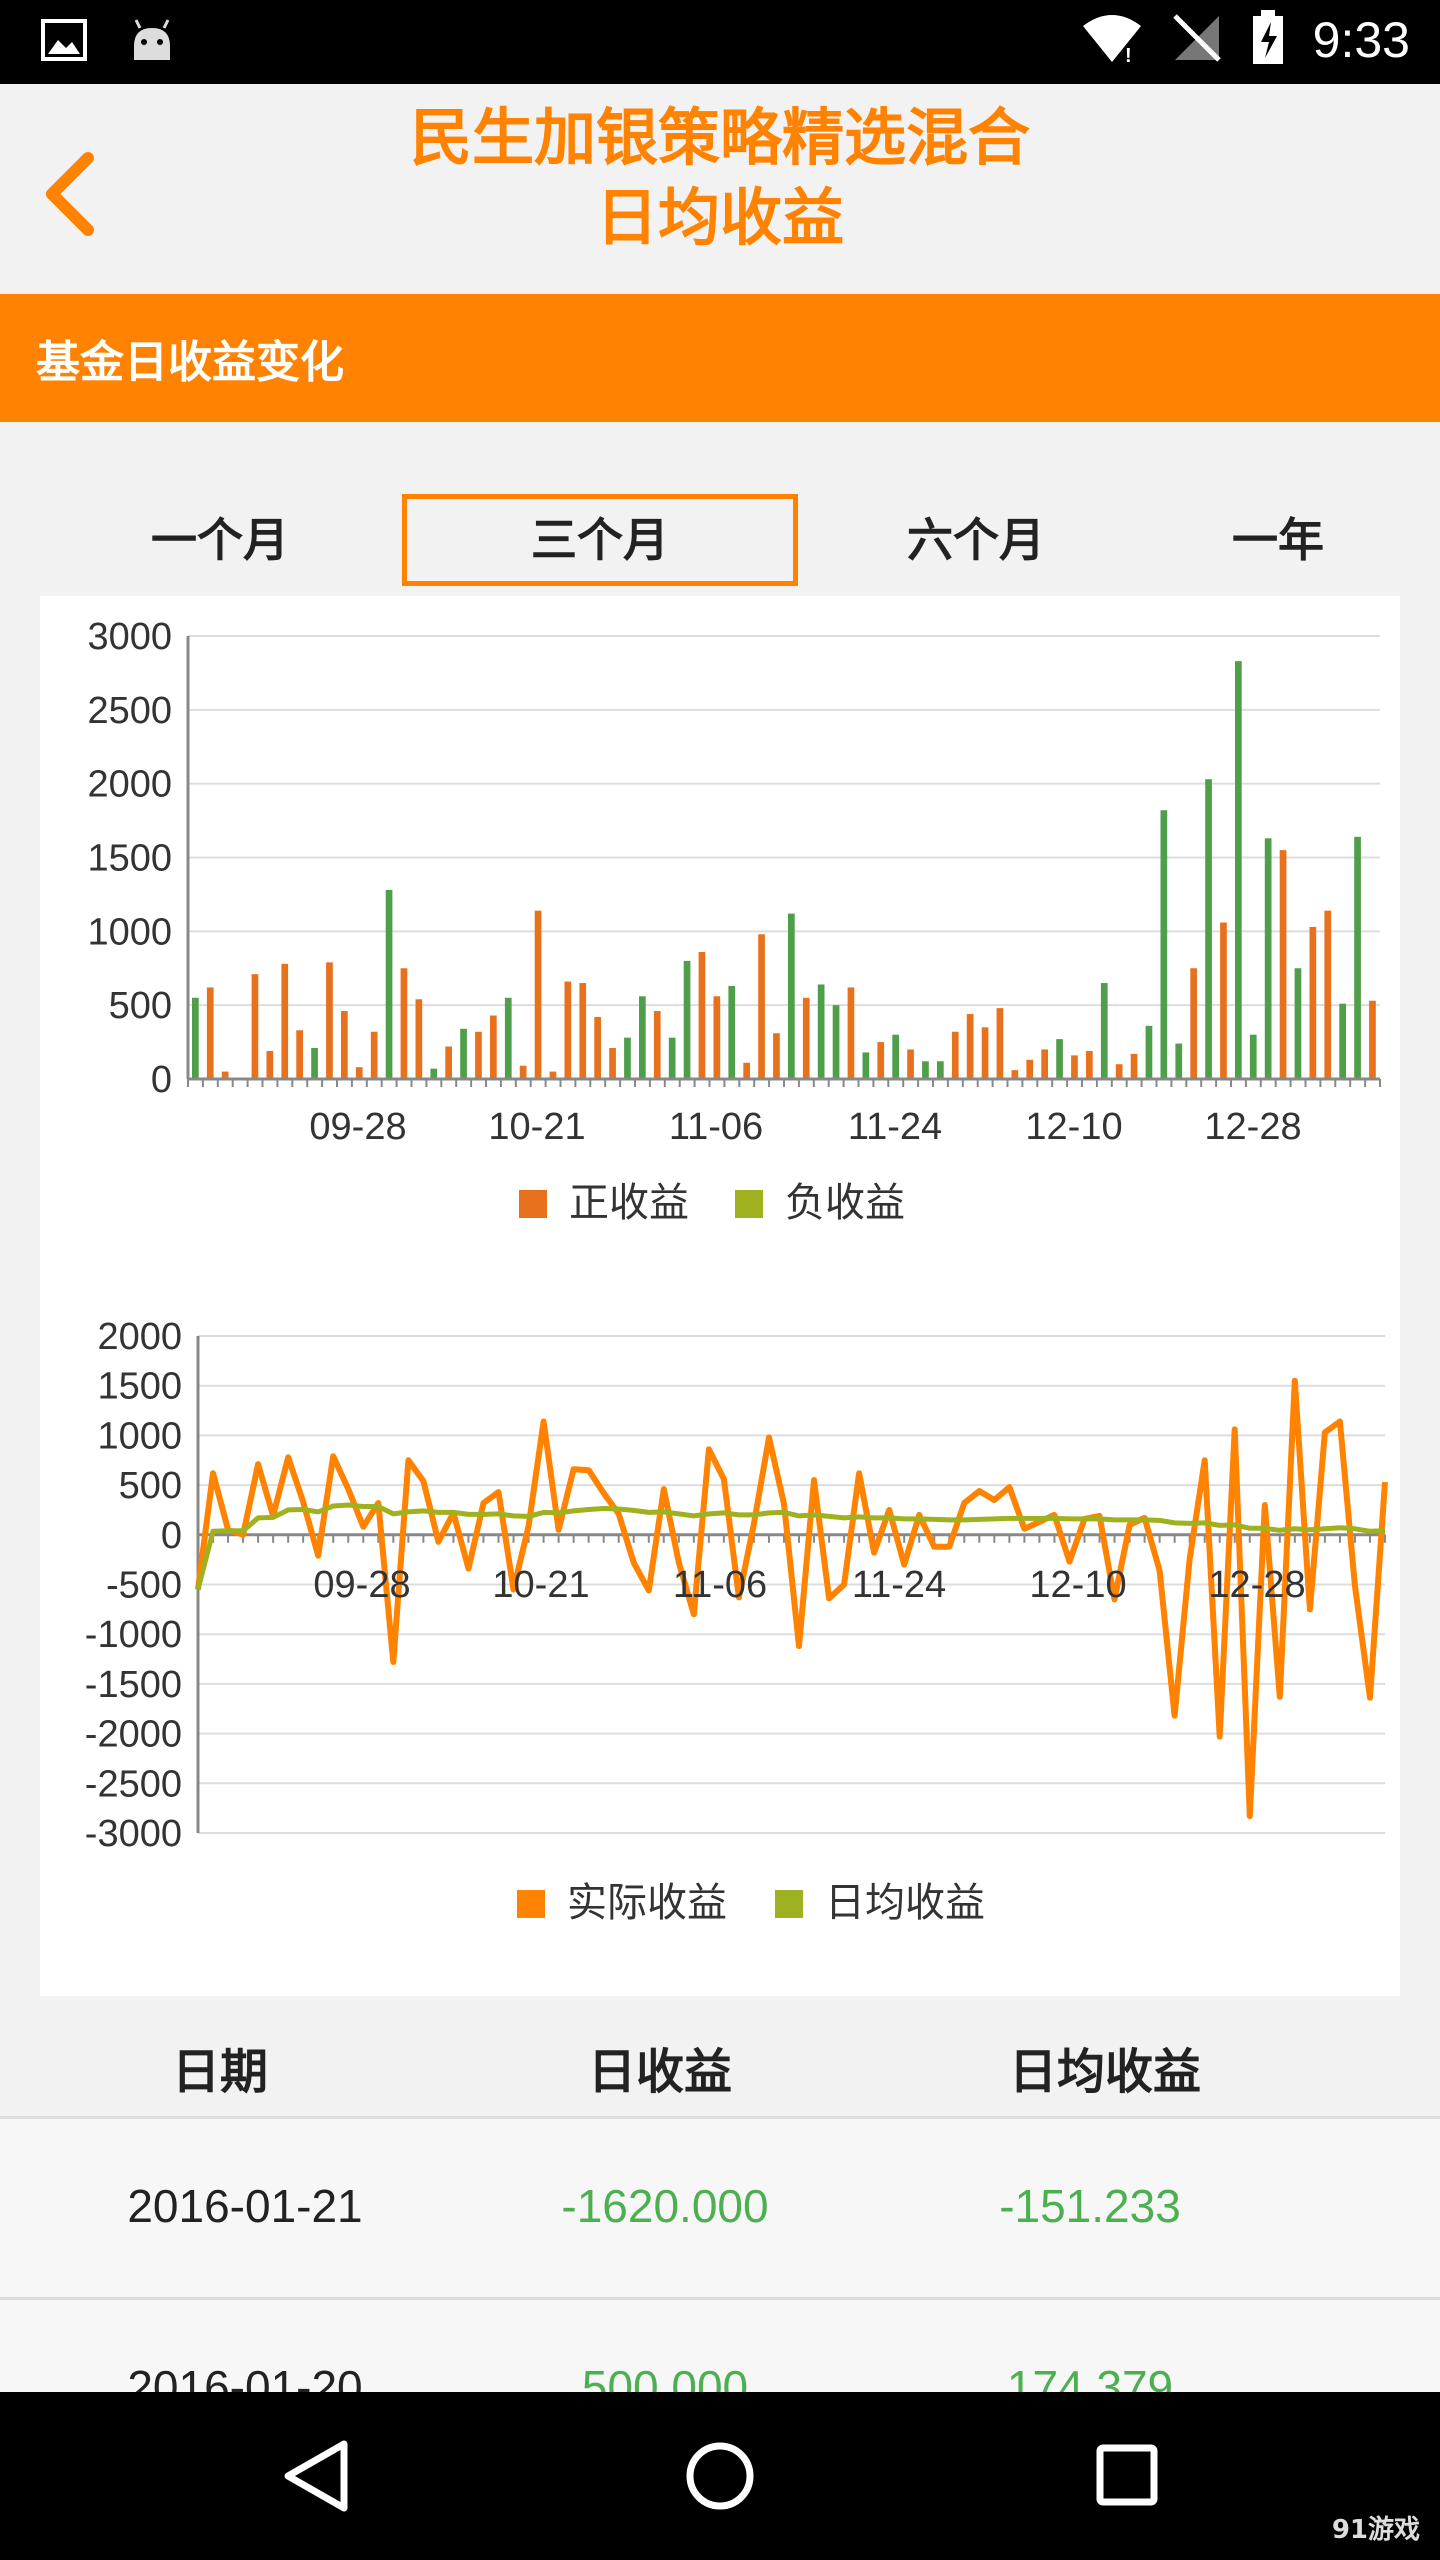 This screenshot has width=1440, height=2560. Describe the element at coordinates (1112, 40) in the screenshot. I see `wifi-icon: !` at that location.